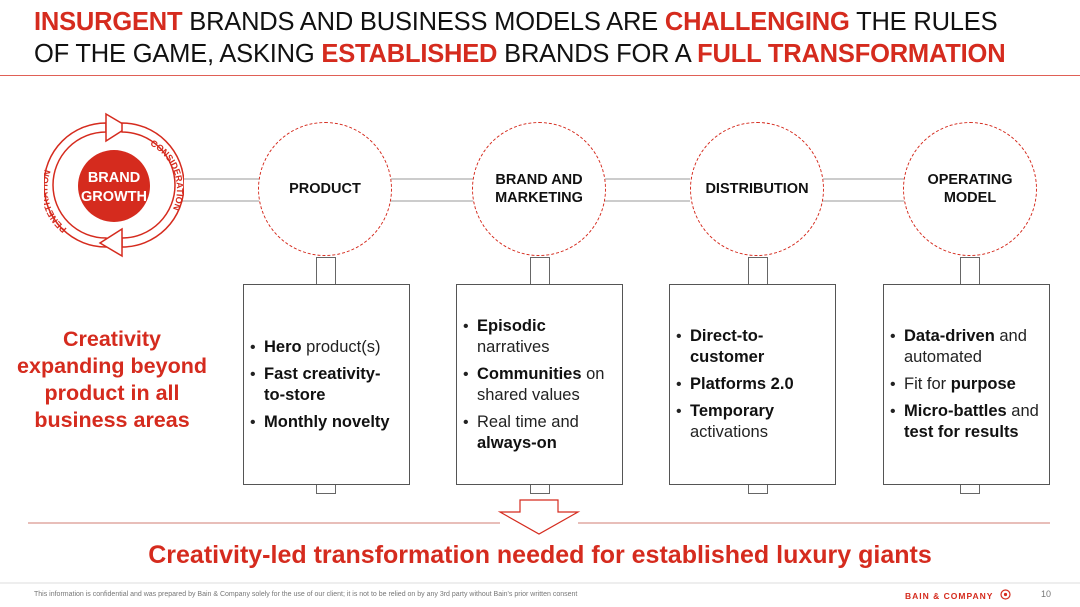 Image resolution: width=1080 pixels, height=607 pixels. I want to click on bullet-segment: test for results, so click(961, 432).